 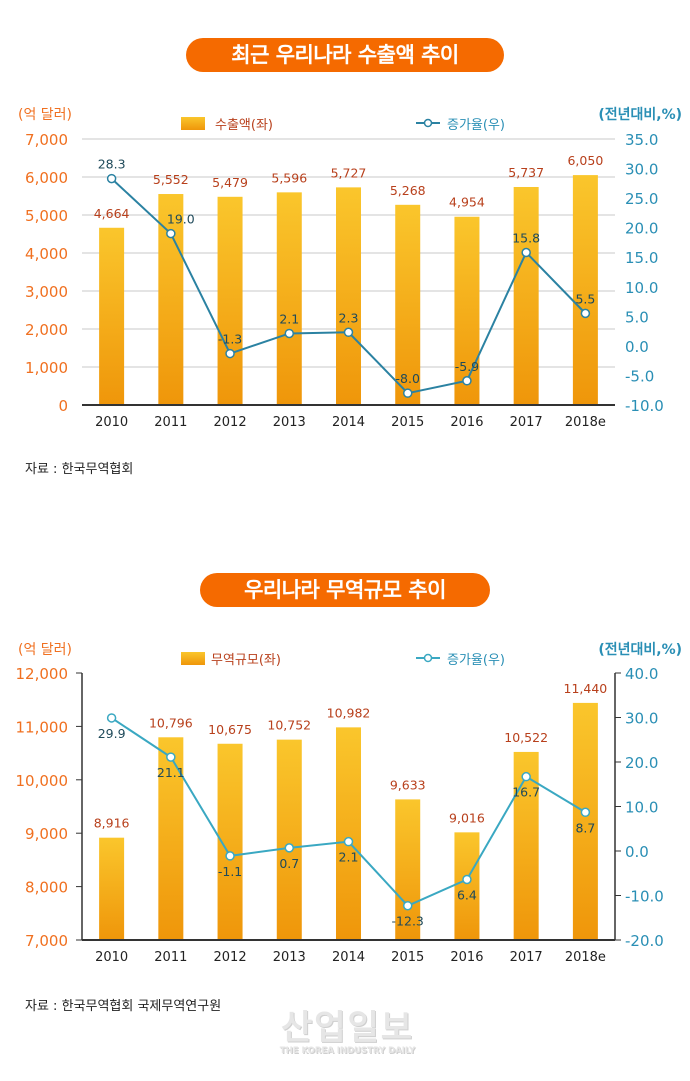 What do you see at coordinates (230, 339) in the screenshot?
I see `growth-value-label: -1.3` at bounding box center [230, 339].